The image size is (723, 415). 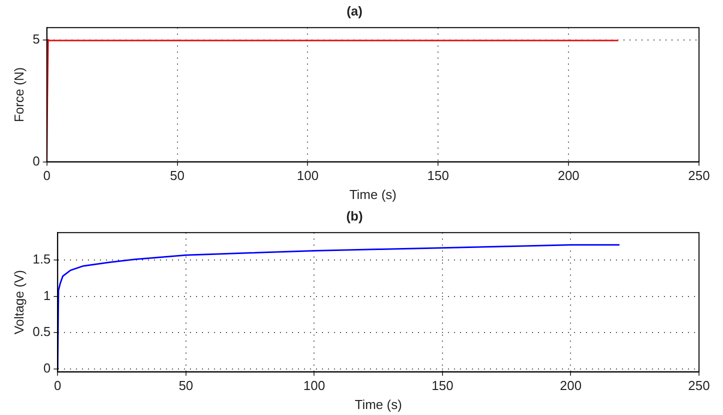 What do you see at coordinates (47, 295) in the screenshot?
I see `y-tick-label: 1` at bounding box center [47, 295].